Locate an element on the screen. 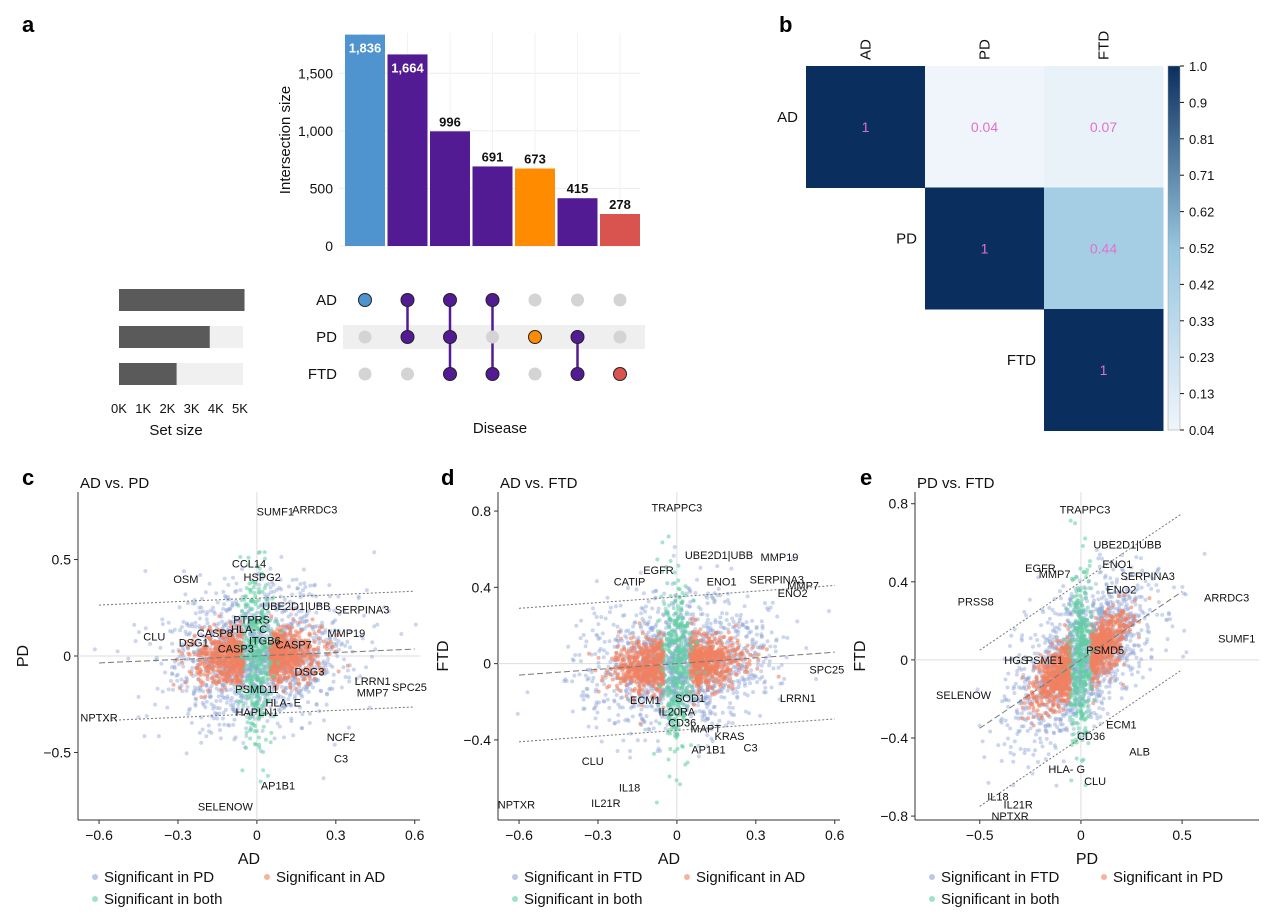 The height and width of the screenshot is (918, 1280). set-size-tick: 0K is located at coordinates (119, 408).